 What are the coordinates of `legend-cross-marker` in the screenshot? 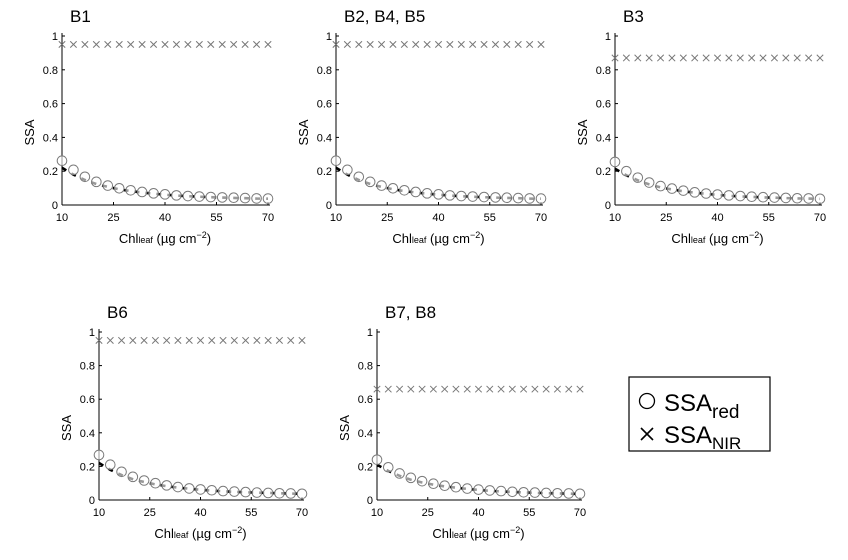 It's located at (647, 434).